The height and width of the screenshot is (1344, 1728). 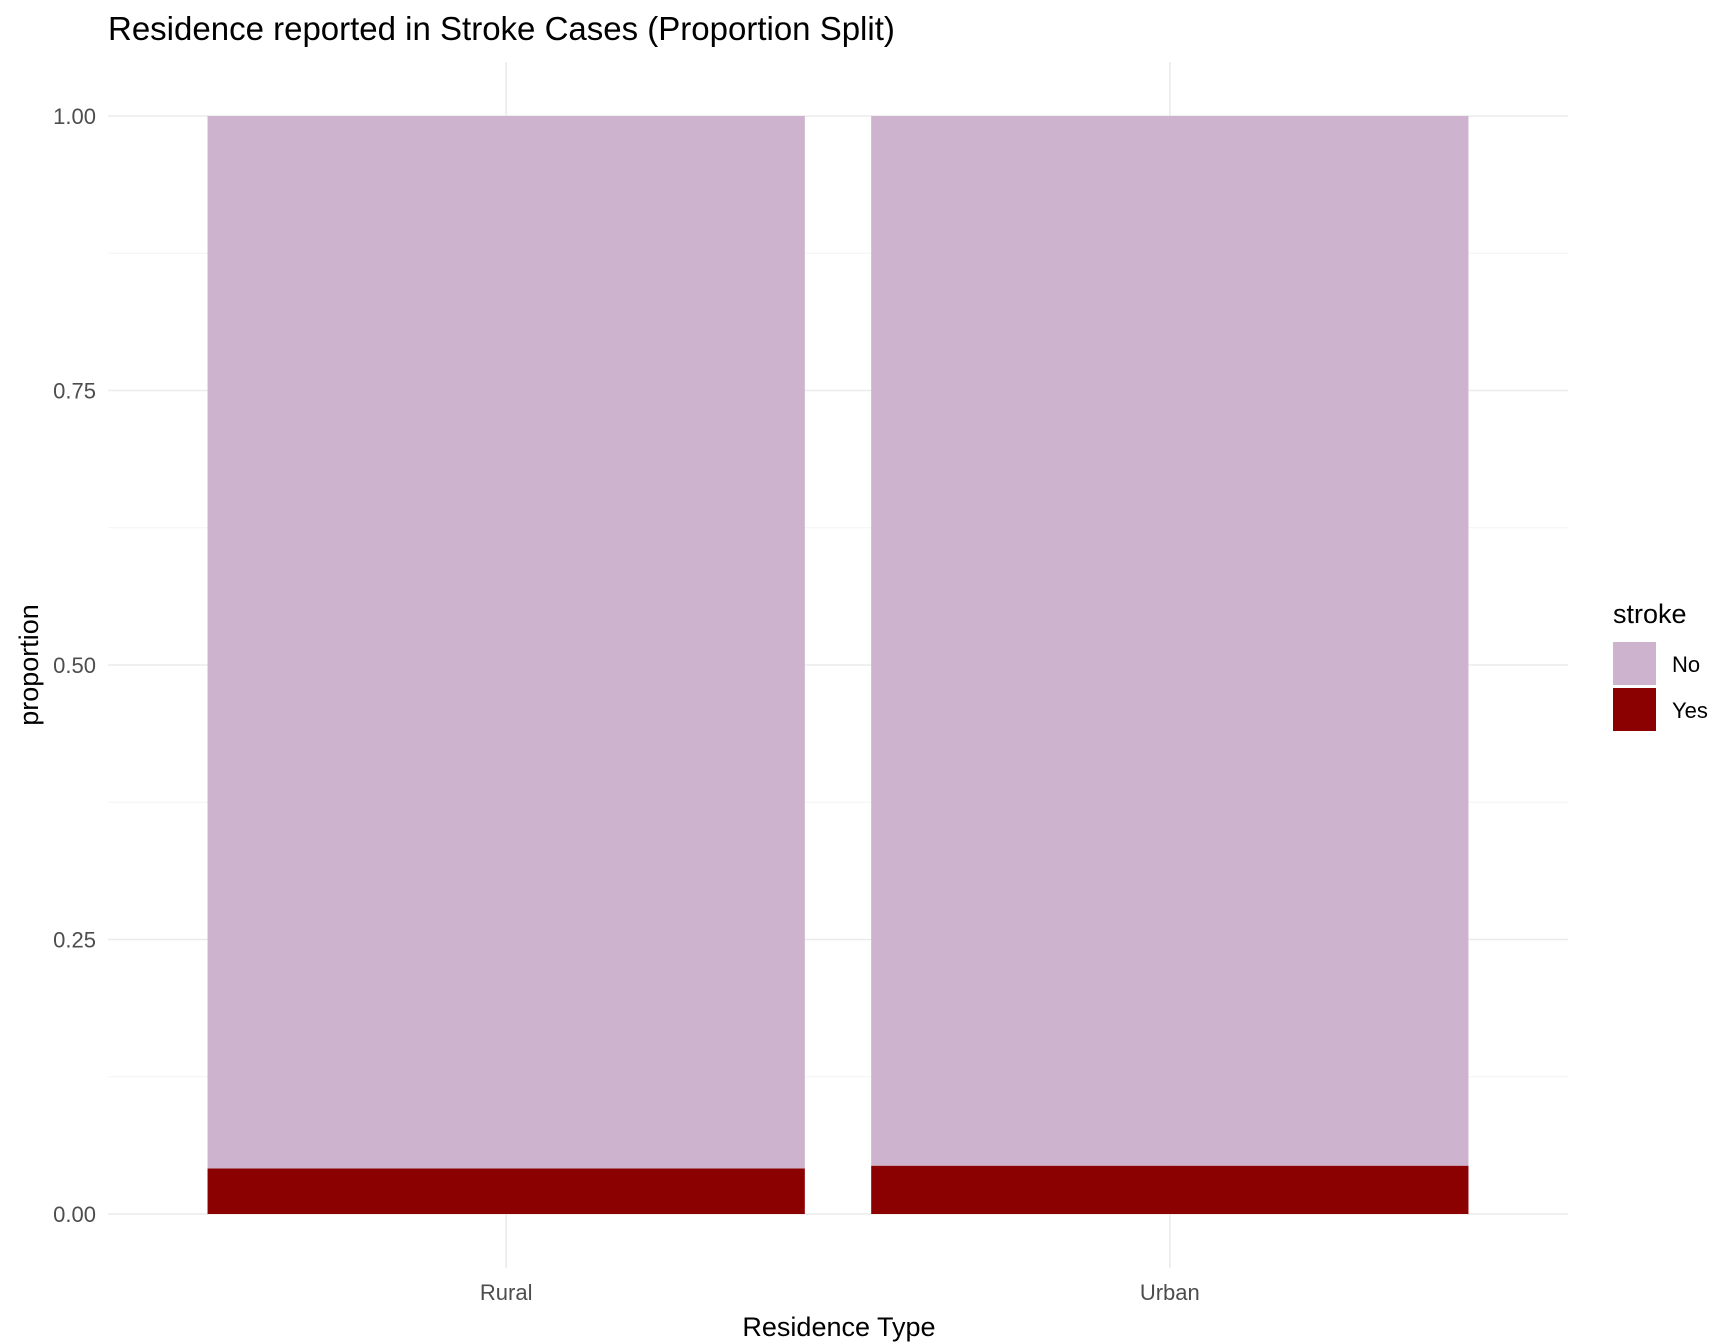 I want to click on x-tick-label: Rural, so click(x=506, y=1292).